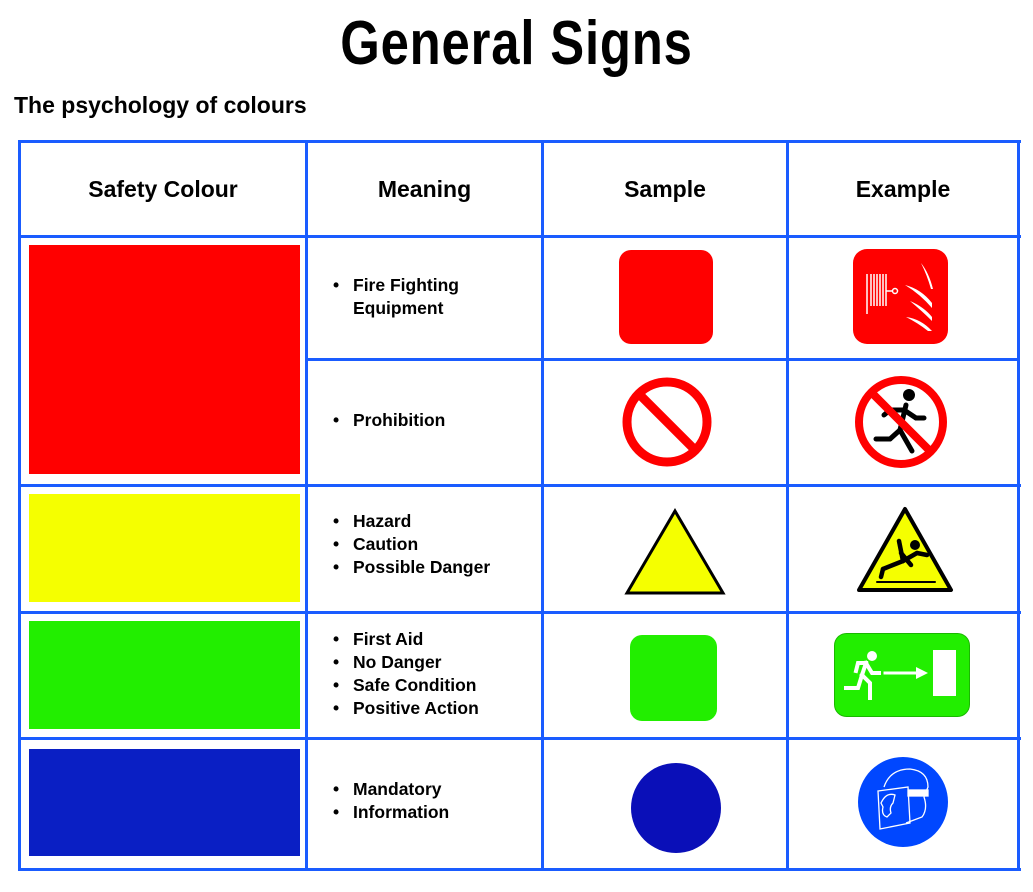 This screenshot has height=892, width=1033. I want to click on yellow-triangle-sample, so click(675, 551).